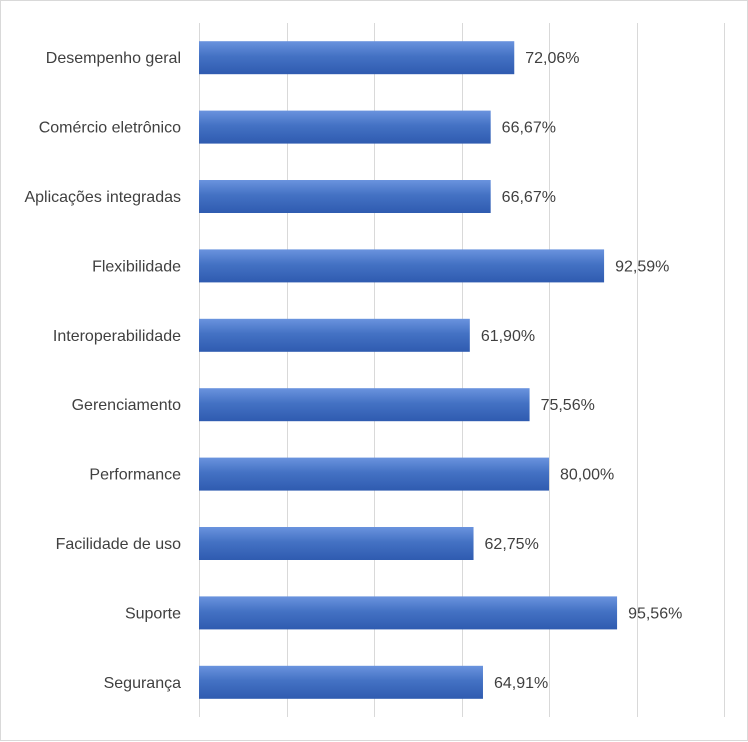 Image resolution: width=748 pixels, height=742 pixels. I want to click on data-label: 75,56%, so click(568, 405).